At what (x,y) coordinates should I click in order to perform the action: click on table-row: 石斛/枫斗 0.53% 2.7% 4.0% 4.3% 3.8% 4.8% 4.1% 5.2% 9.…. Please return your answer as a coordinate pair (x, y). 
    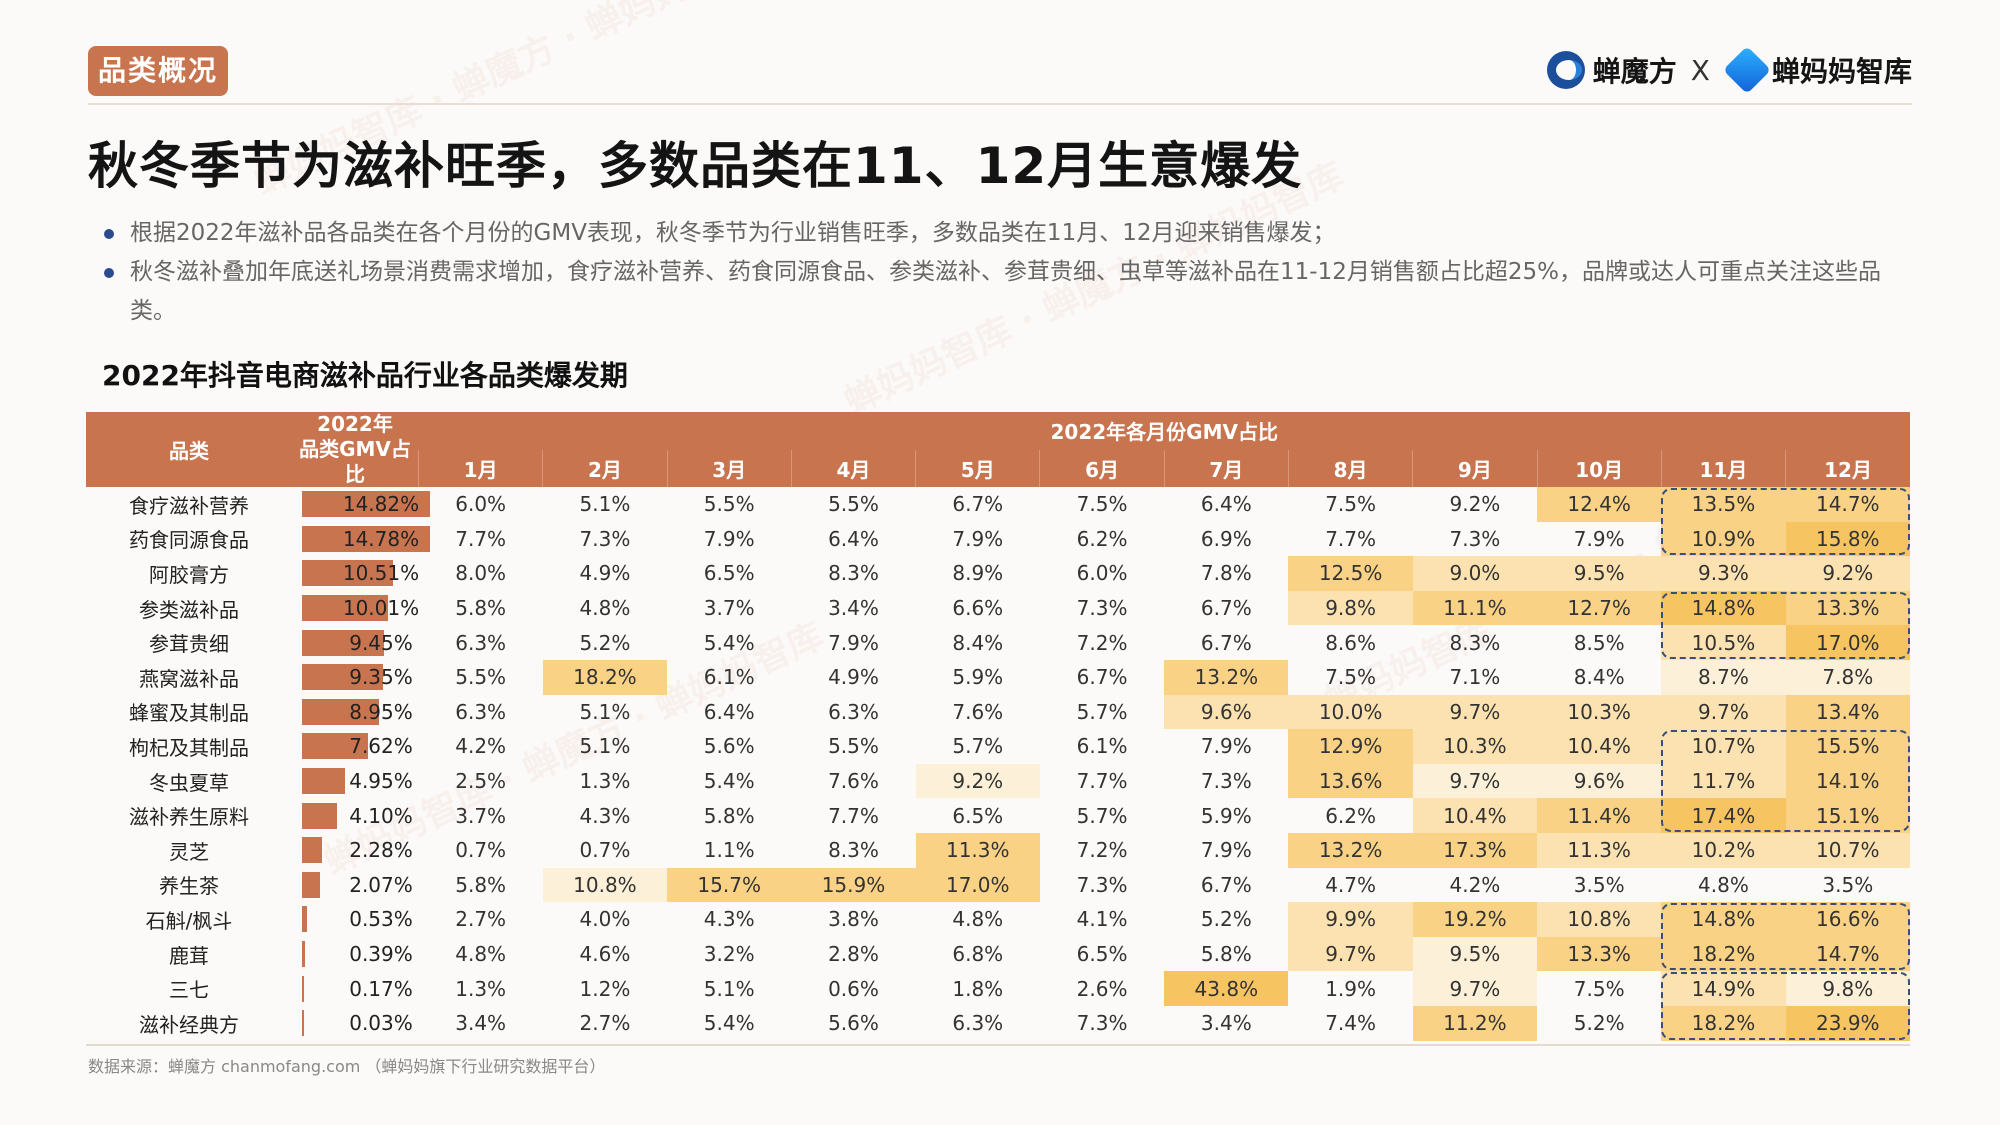
    Looking at the image, I should click on (998, 919).